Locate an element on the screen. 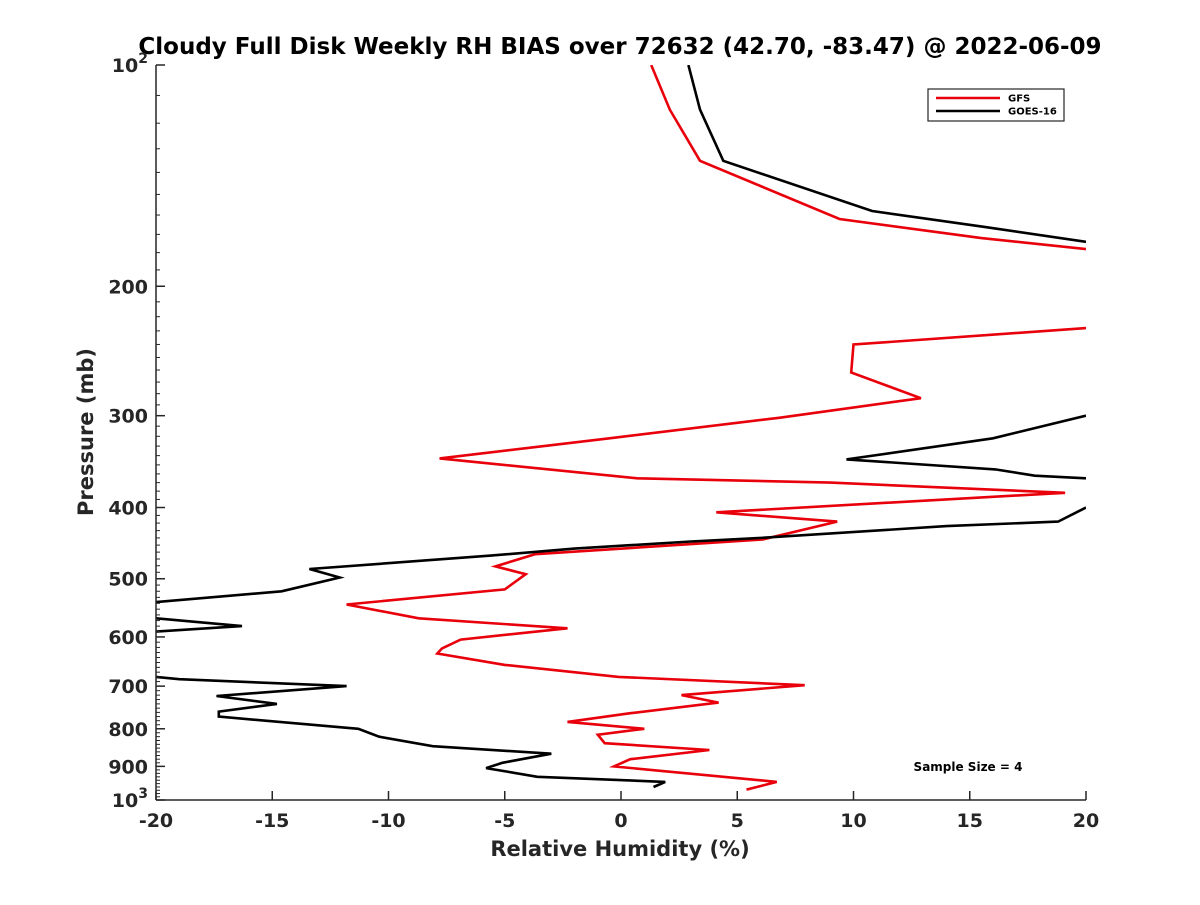  legend-box is located at coordinates (996, 105).